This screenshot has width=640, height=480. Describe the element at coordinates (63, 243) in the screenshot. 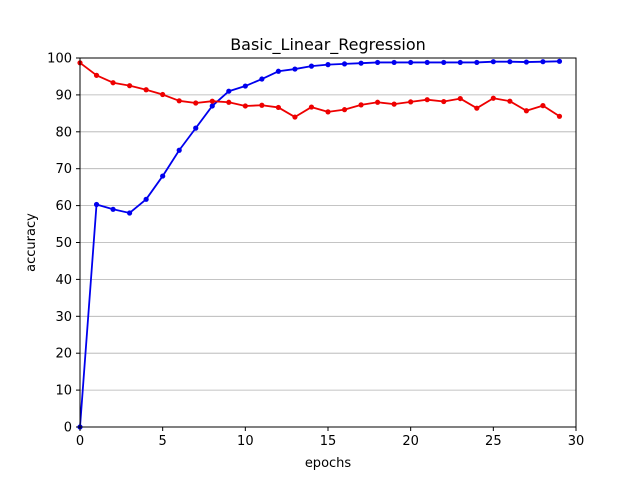

I see `y-tick-label: 50` at that location.